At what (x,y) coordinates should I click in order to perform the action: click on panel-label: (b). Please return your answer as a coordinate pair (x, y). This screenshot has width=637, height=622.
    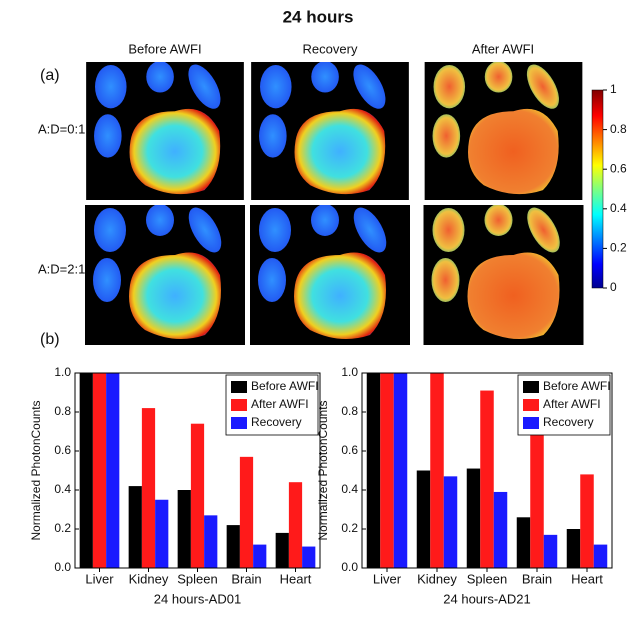
    Looking at the image, I should click on (50, 339).